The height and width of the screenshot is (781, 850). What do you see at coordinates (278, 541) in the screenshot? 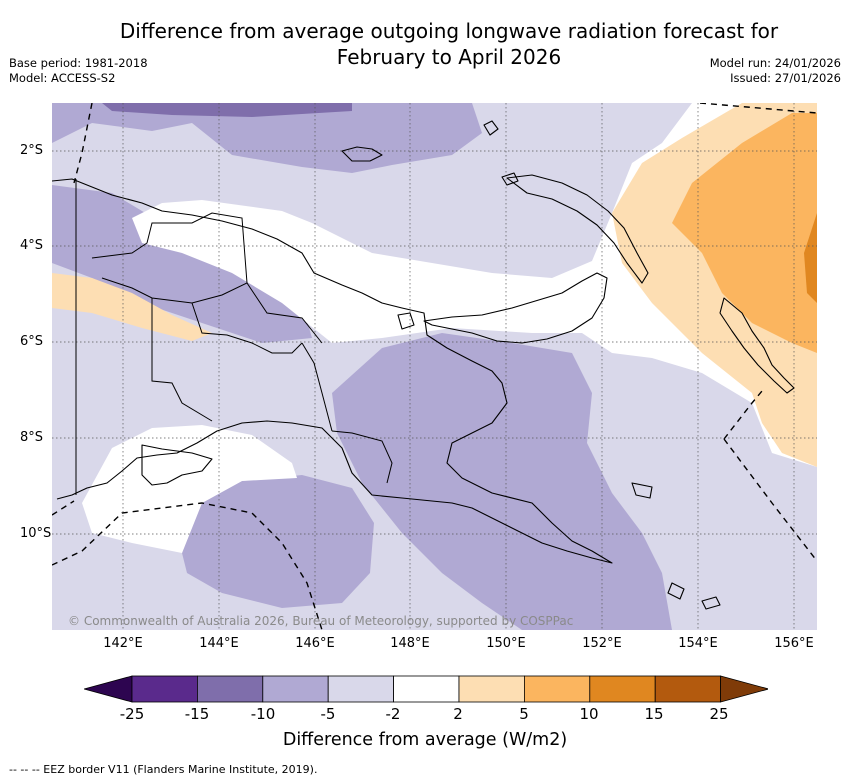
I see `negative-anomaly-patch-gulf` at bounding box center [278, 541].